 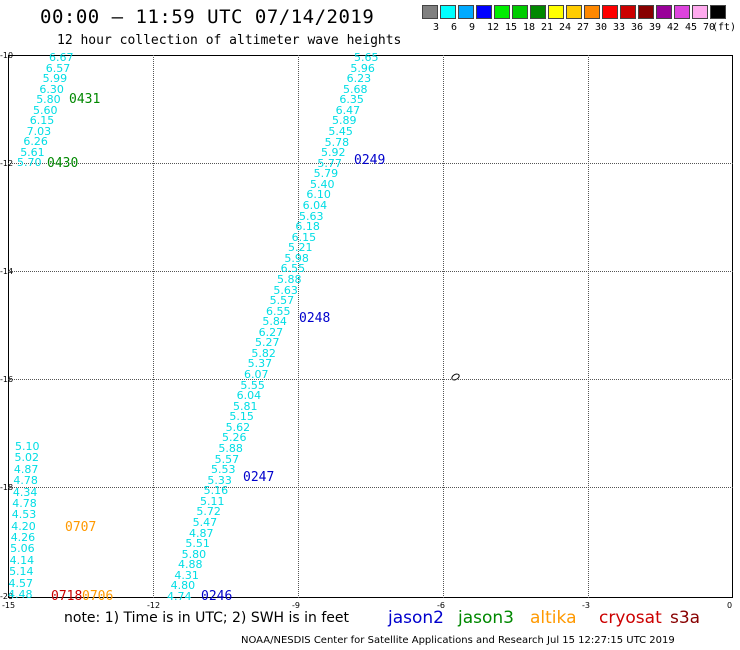 I want to click on swh-value: 5.61, so click(x=32, y=152).